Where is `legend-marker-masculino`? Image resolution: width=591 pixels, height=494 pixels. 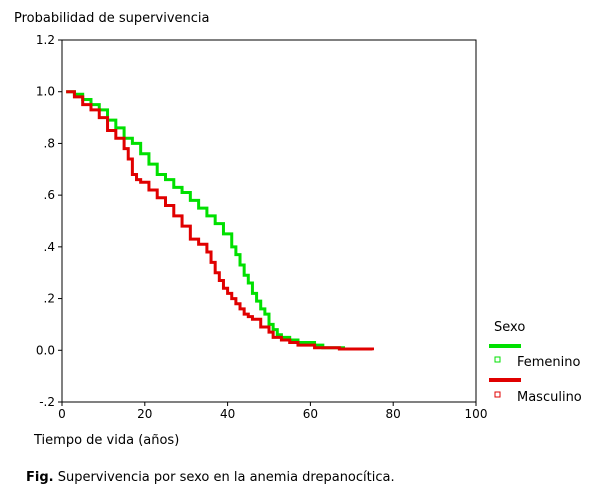
legend-marker-masculino is located at coordinates (497, 394).